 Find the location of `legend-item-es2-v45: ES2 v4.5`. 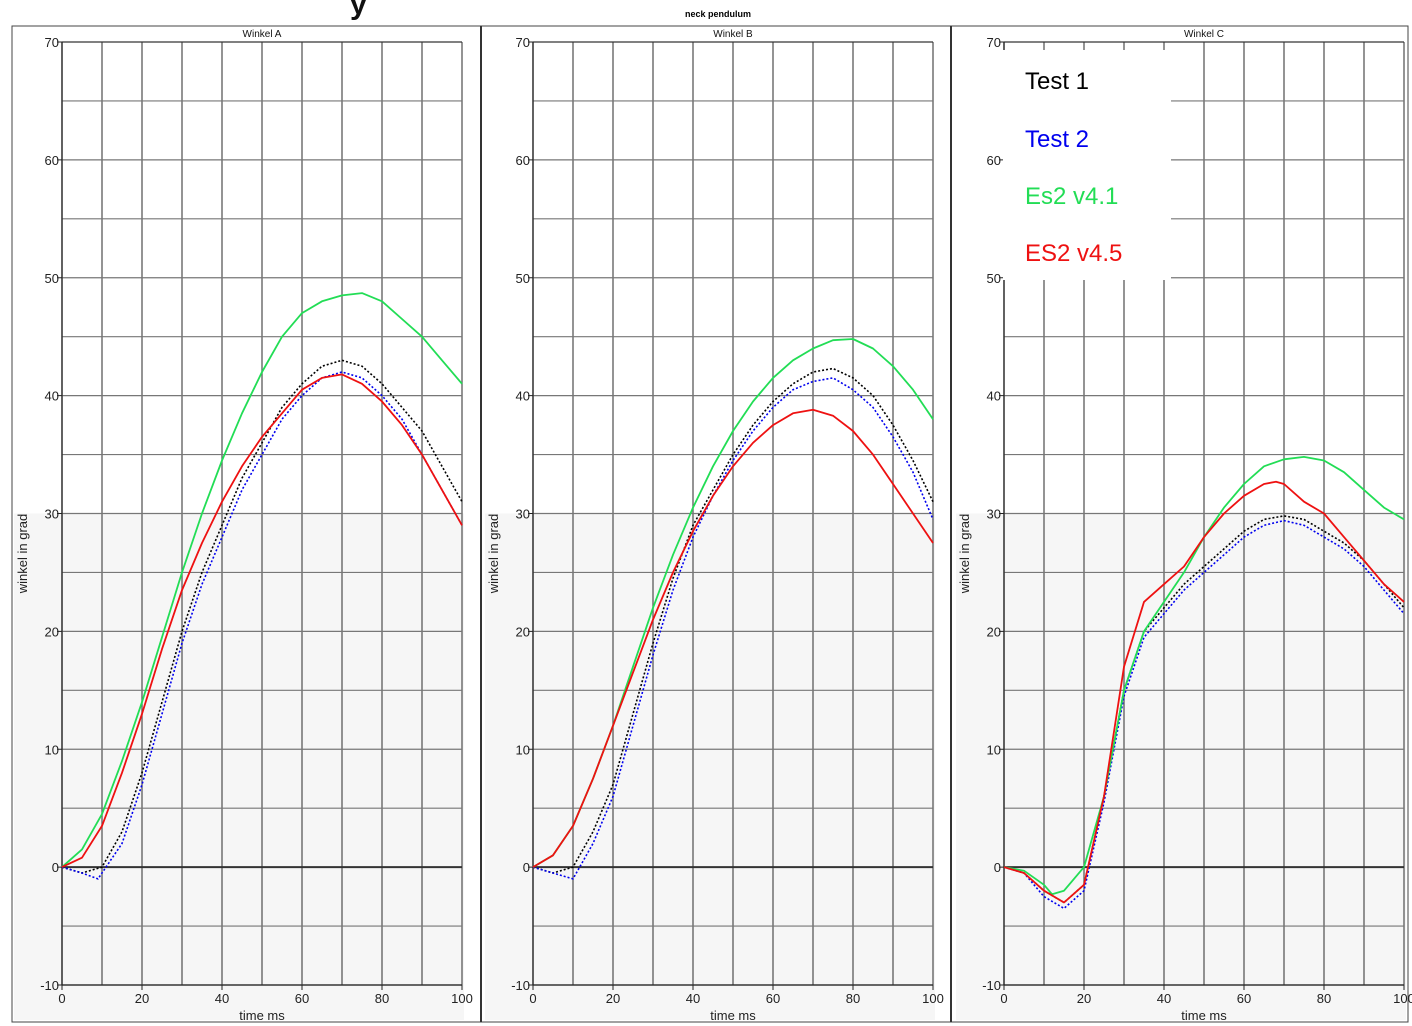

legend-item-es2-v45: ES2 v4.5 is located at coordinates (1073, 253).